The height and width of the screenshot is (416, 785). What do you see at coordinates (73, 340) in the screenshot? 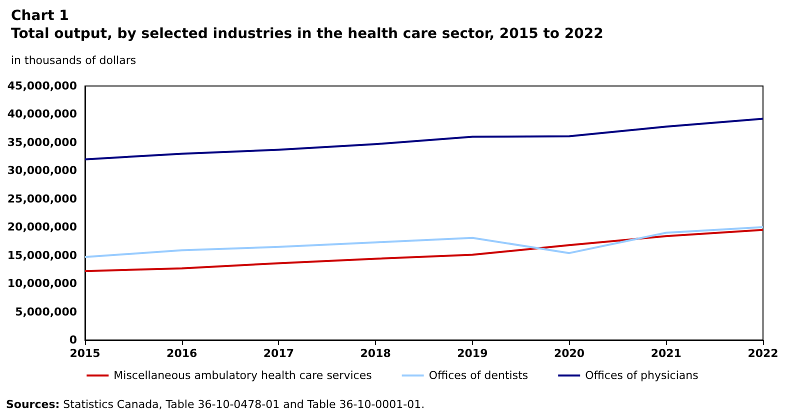
I see `y-tick-label: 0` at bounding box center [73, 340].